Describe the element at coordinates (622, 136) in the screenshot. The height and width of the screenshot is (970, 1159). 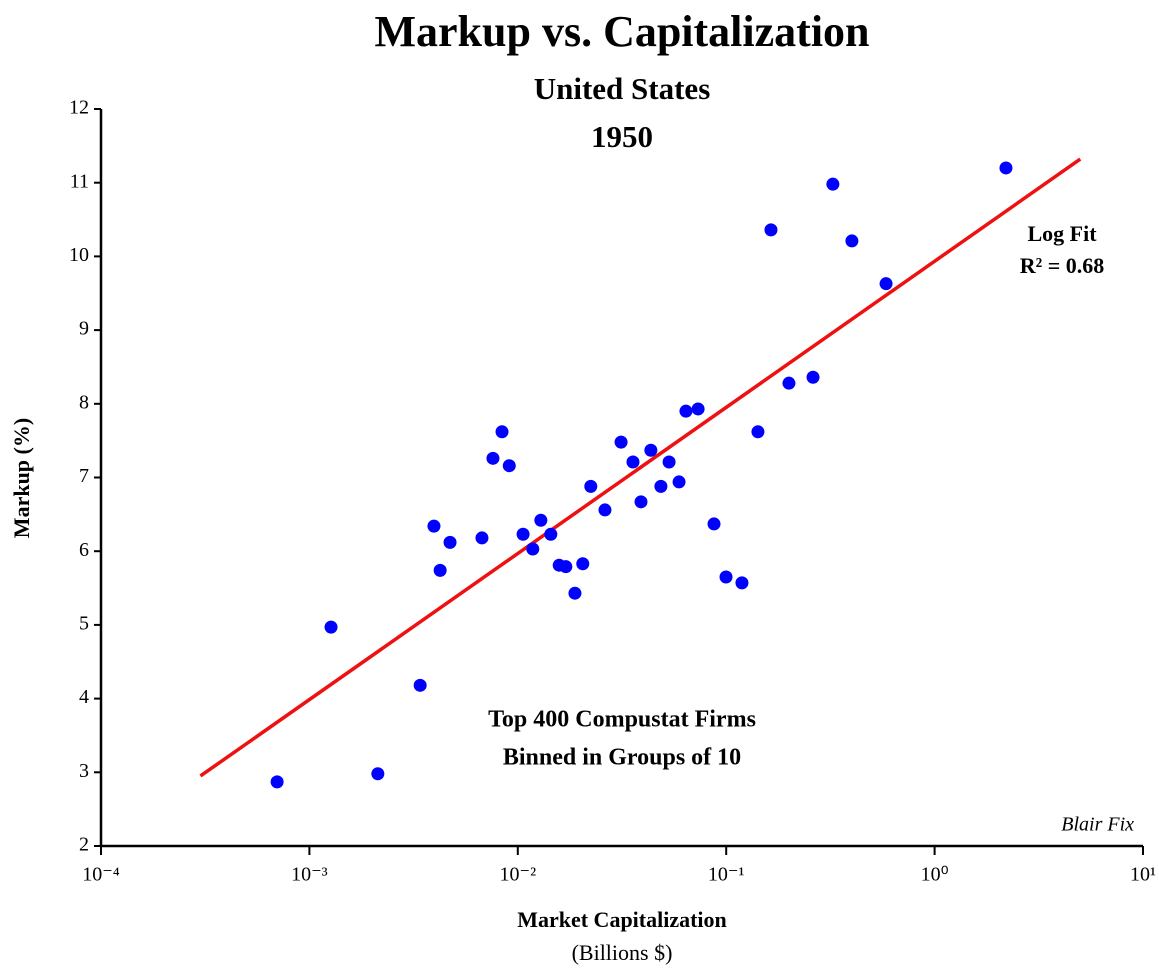
I see `chart-subtitle: 1950` at that location.